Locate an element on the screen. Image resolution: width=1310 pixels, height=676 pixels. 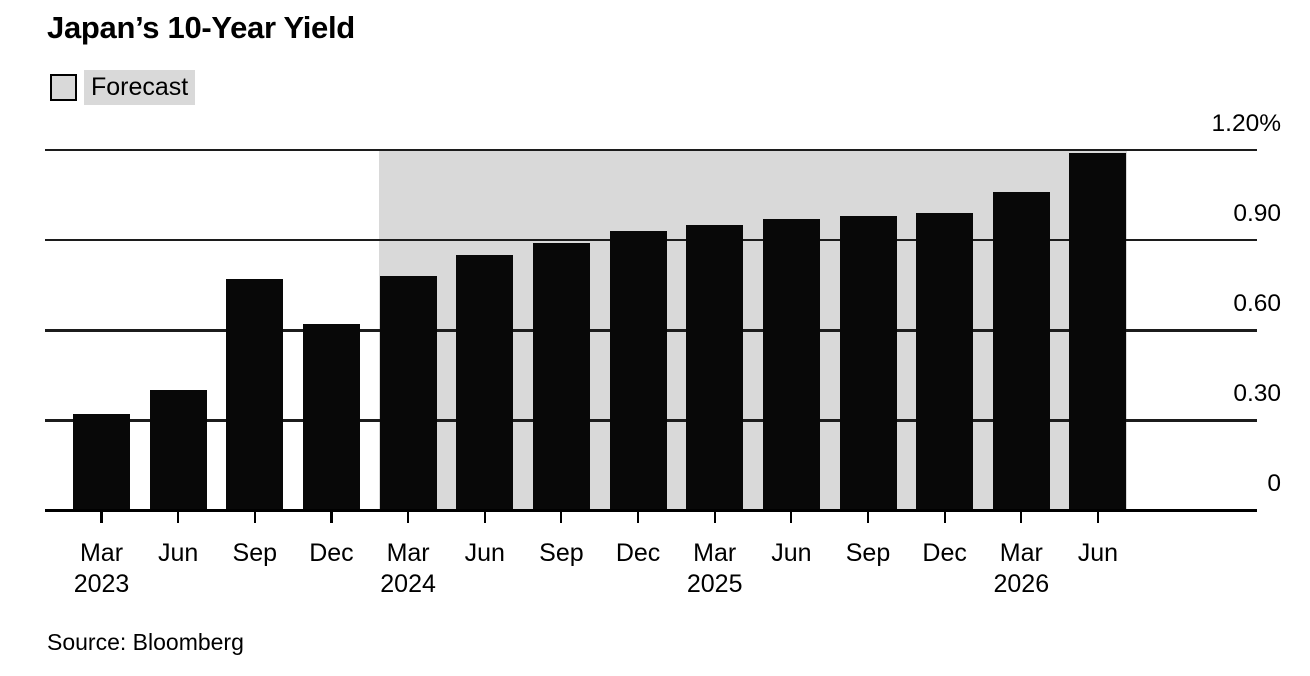
bar-sep-2025 is located at coordinates (868, 364).